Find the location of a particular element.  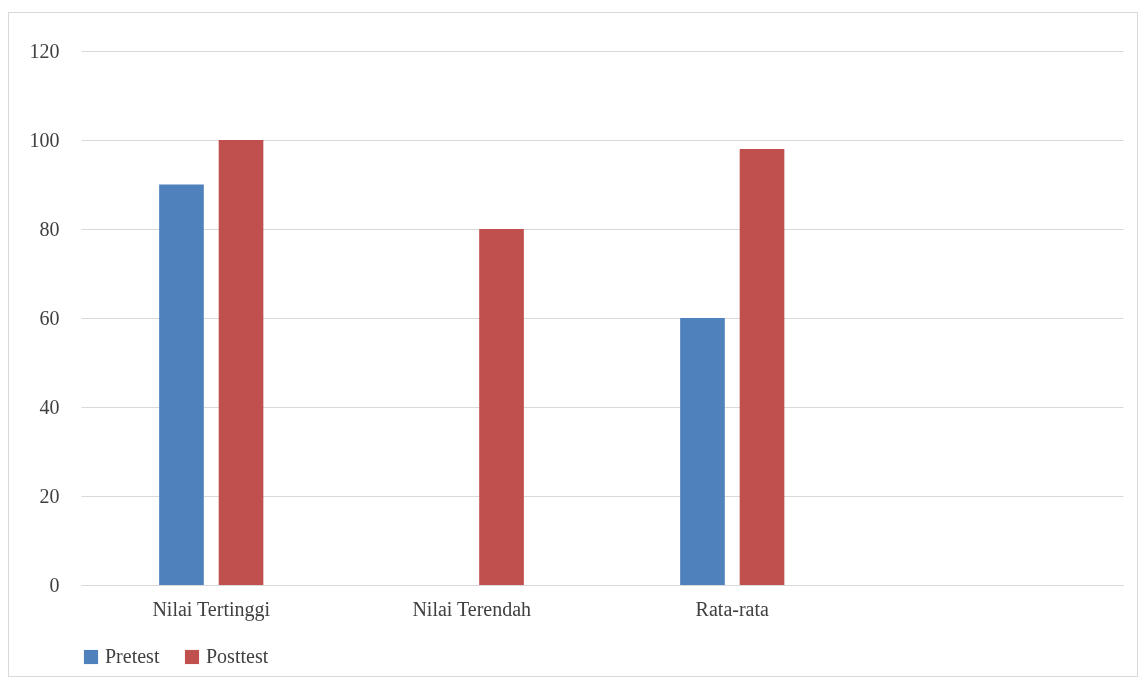

y-tick-label: 120 is located at coordinates (44, 50).